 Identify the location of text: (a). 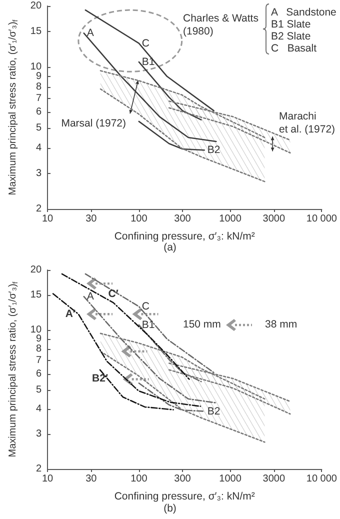
(170, 248).